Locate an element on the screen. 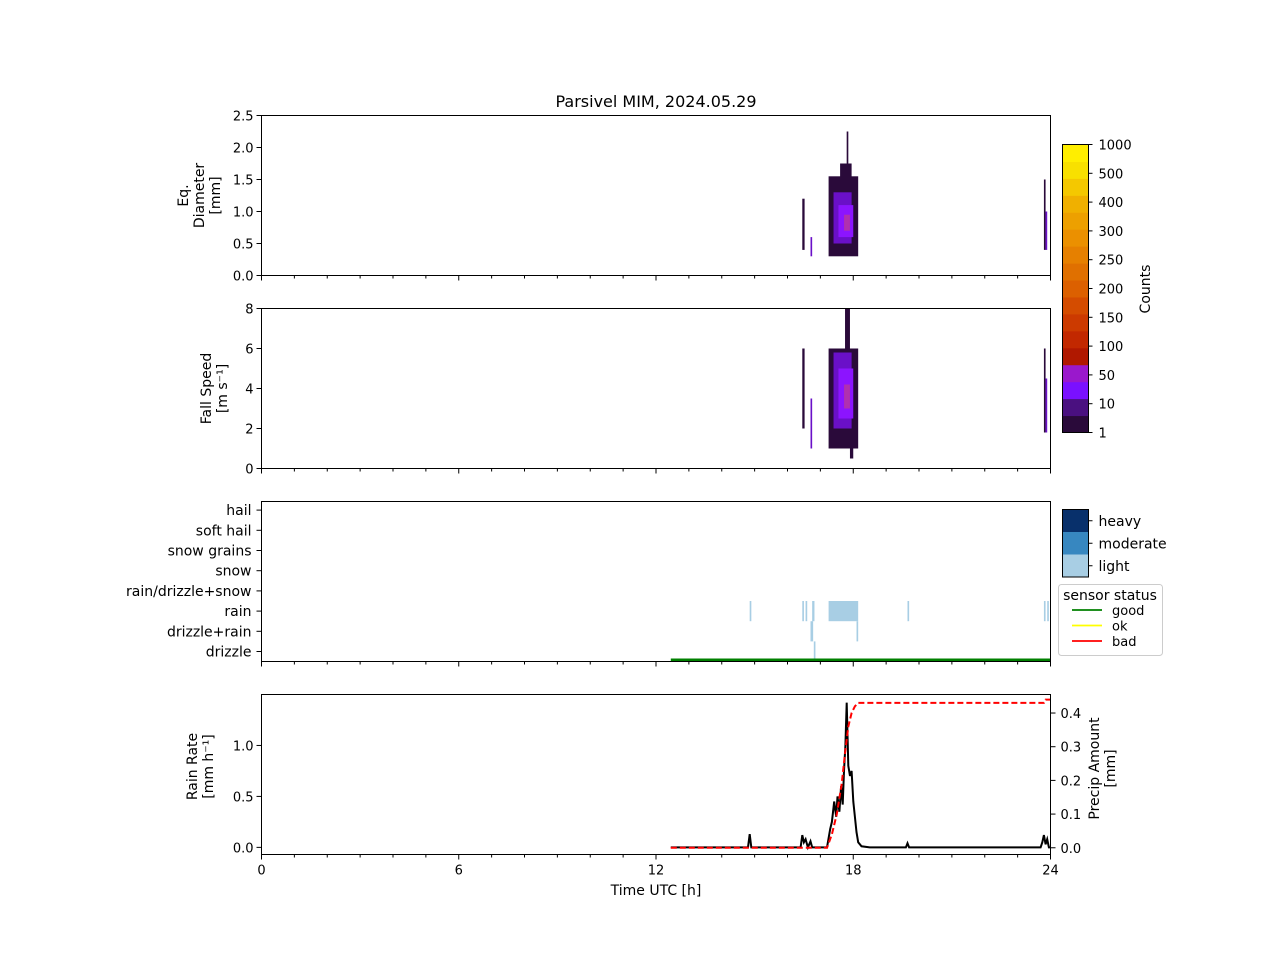  y-tick-label: 4 is located at coordinates (249, 390).